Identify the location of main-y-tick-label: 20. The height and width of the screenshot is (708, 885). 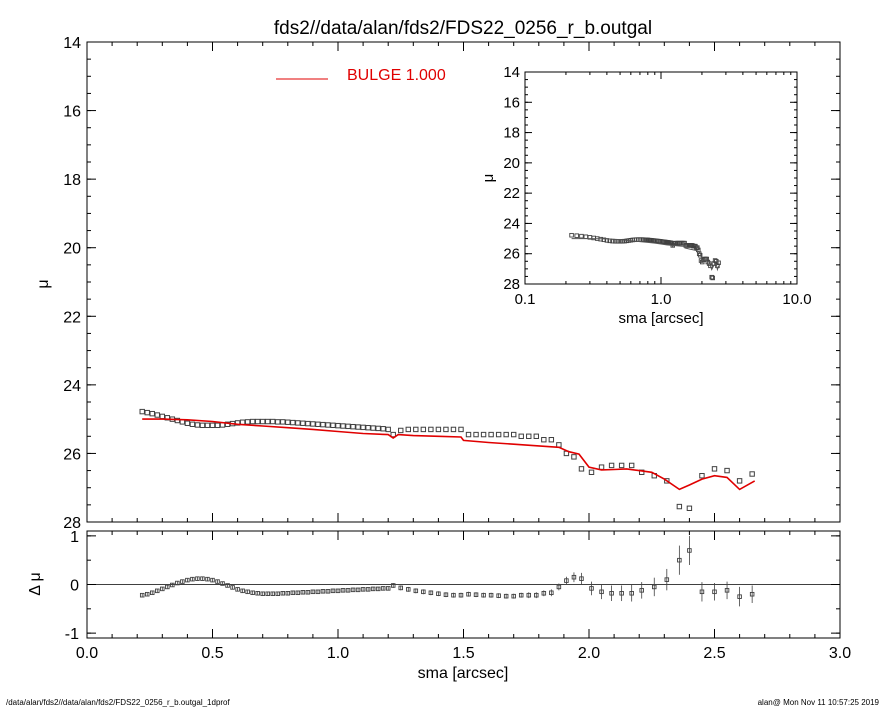
(72, 249).